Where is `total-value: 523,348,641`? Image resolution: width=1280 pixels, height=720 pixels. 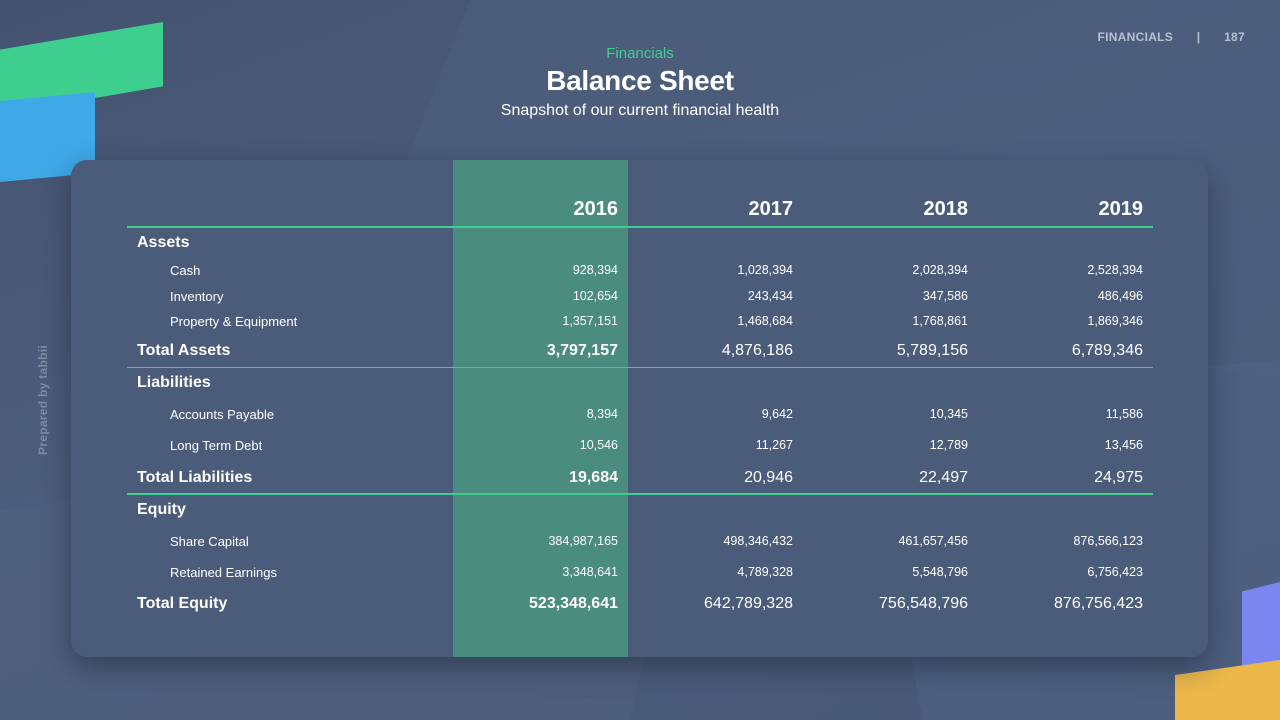
total-value: 523,348,641 is located at coordinates (573, 603).